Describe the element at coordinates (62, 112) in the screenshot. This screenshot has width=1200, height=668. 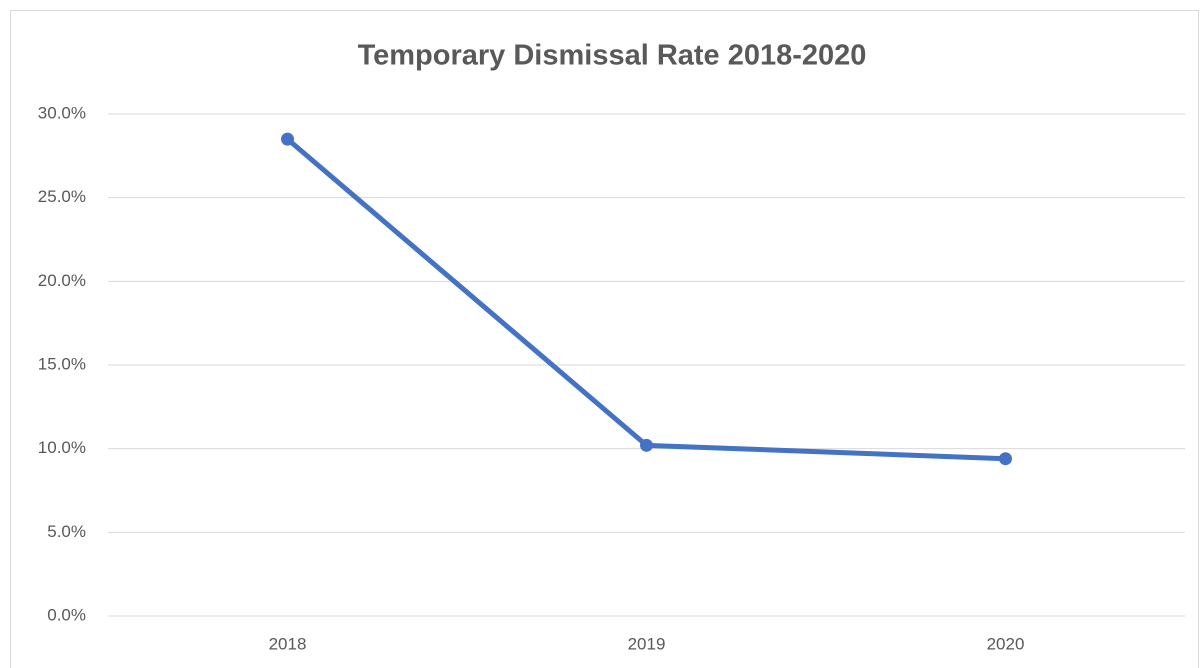
I see `y-tick-label: 30.0%` at that location.